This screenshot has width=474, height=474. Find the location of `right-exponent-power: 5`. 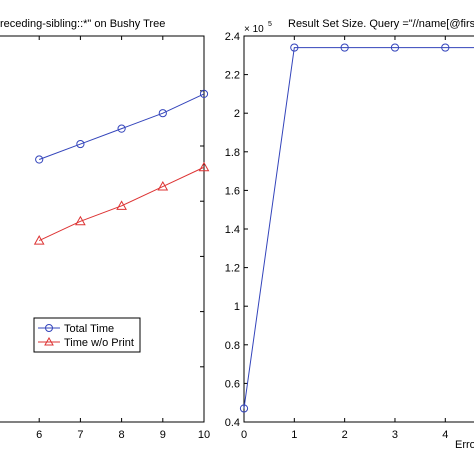

right-exponent-power: 5 is located at coordinates (270, 24).